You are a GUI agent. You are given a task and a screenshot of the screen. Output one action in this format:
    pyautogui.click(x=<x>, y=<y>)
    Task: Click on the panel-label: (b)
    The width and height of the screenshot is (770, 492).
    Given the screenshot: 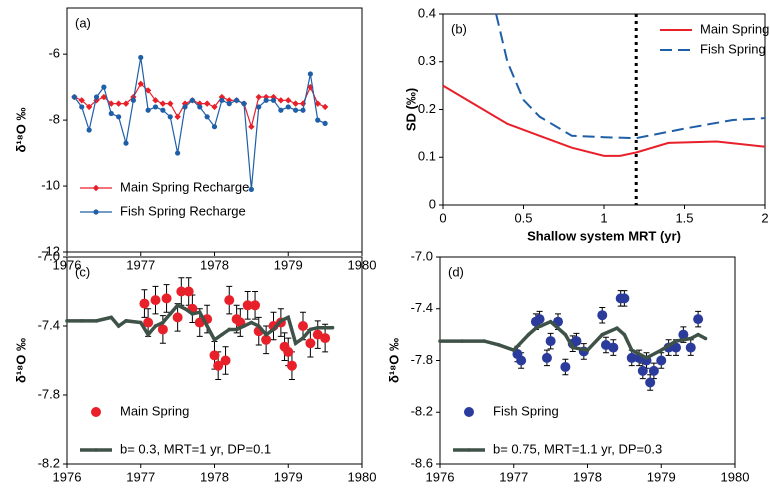 What is the action you would take?
    pyautogui.click(x=459, y=28)
    